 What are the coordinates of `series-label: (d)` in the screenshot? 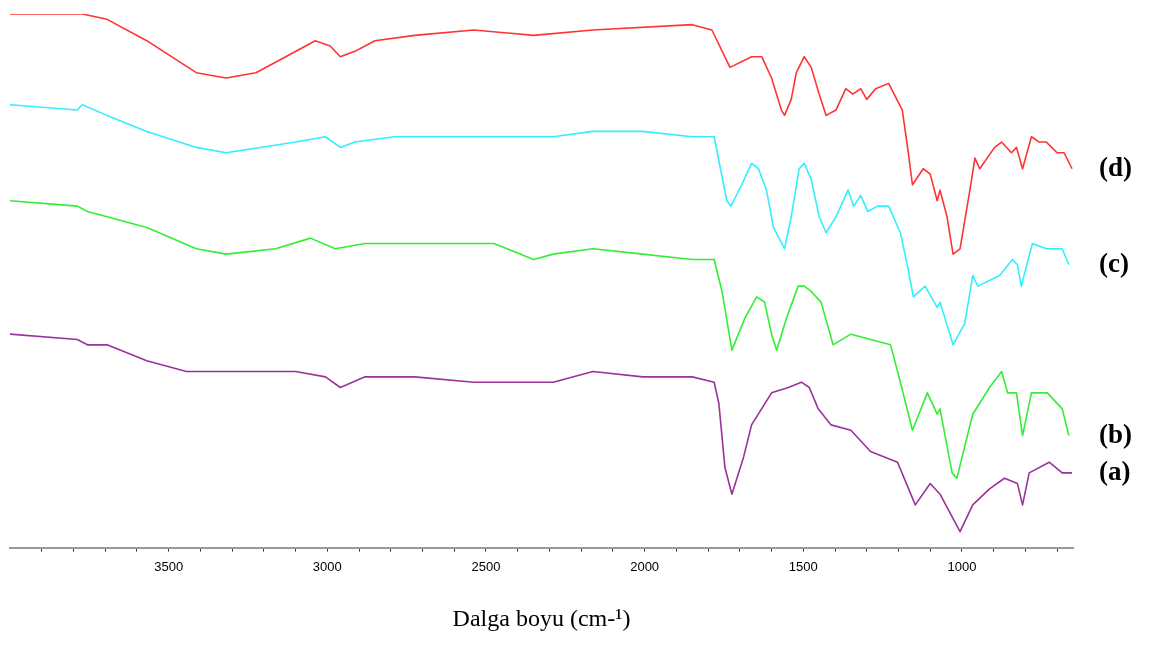 It's located at (1115, 166).